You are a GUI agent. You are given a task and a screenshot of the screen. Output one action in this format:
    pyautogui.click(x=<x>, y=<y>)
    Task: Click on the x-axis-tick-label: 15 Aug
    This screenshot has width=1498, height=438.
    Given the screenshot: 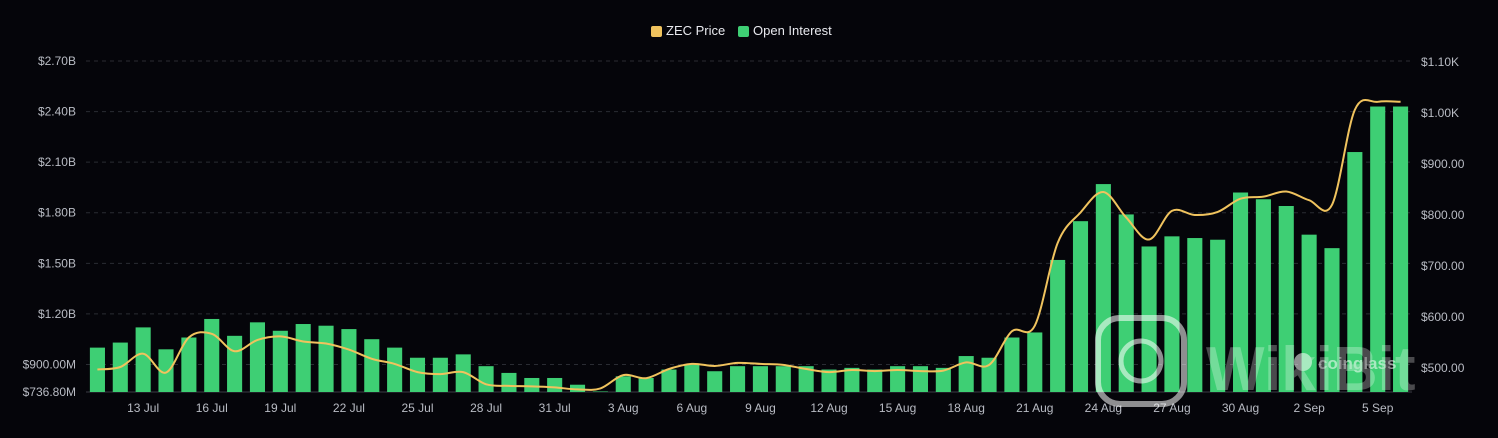 What is the action you would take?
    pyautogui.click(x=897, y=408)
    